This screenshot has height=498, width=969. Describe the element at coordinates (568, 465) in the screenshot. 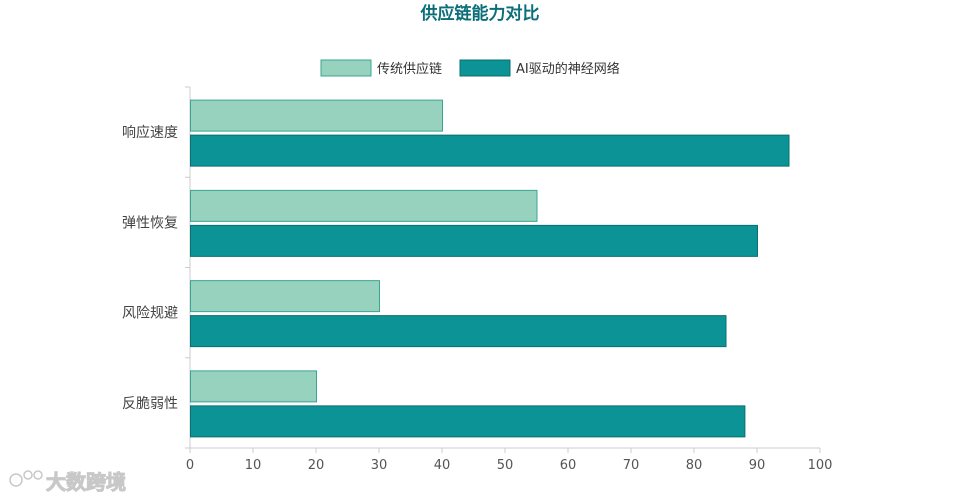

I see `x-tick-label: 60` at that location.